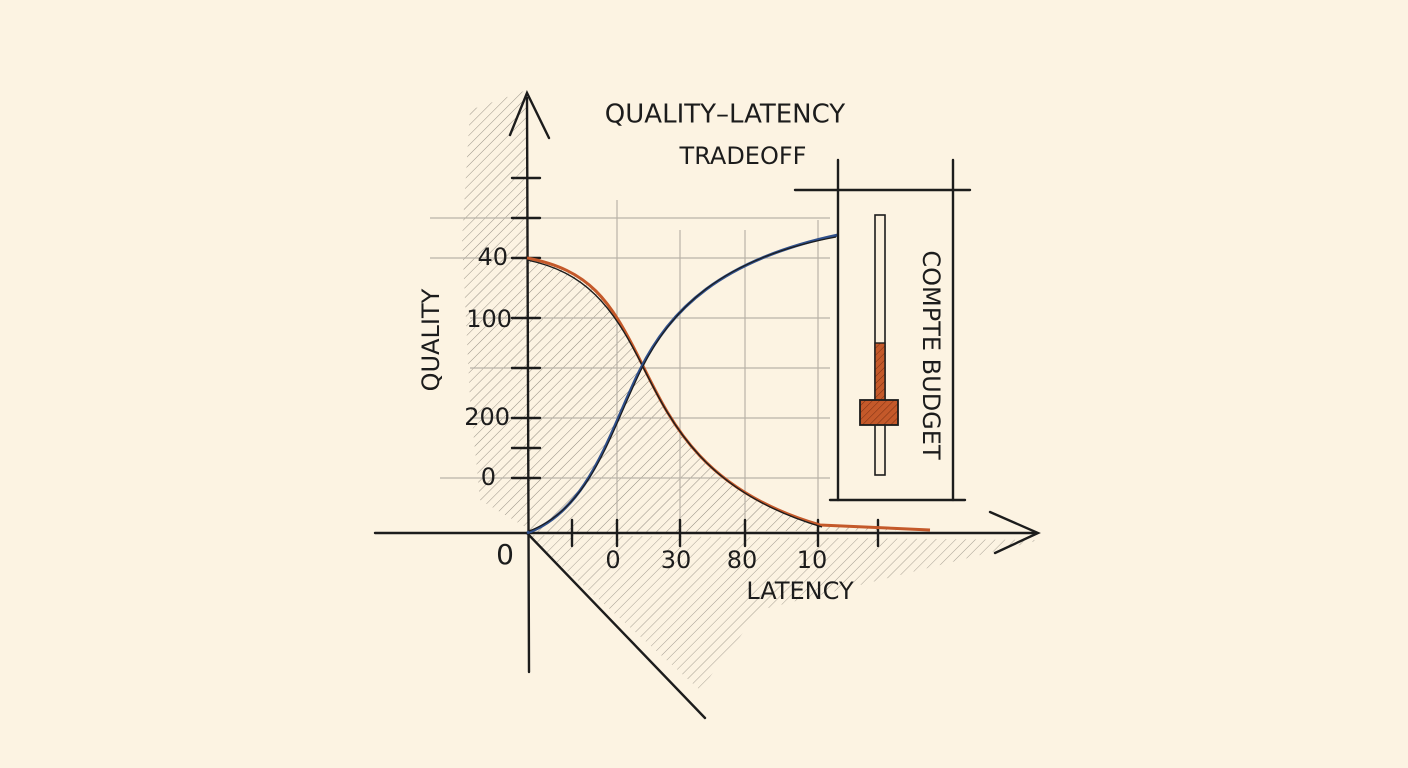 The height and width of the screenshot is (768, 1408). Describe the element at coordinates (612, 560) in the screenshot. I see `x-tick-label: 0` at that location.